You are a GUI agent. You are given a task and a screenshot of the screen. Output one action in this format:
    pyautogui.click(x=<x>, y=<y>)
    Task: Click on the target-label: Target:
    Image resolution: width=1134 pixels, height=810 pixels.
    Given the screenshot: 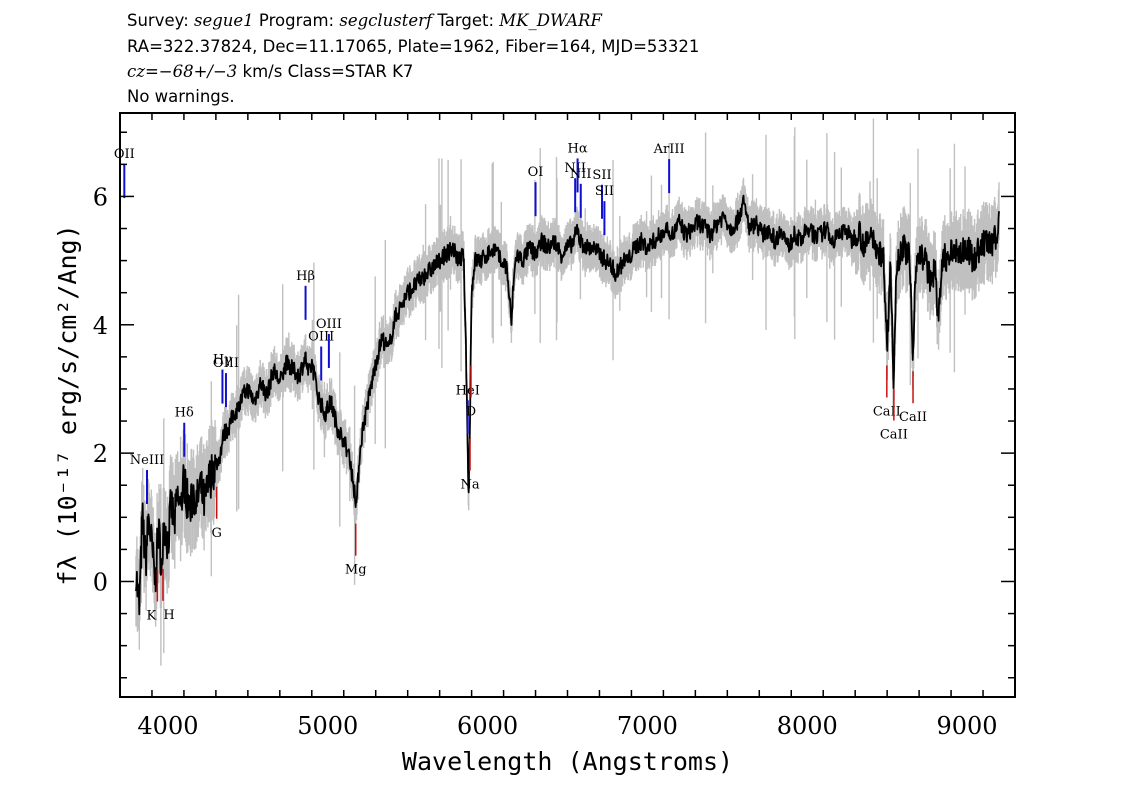 What is the action you would take?
    pyautogui.click(x=466, y=20)
    